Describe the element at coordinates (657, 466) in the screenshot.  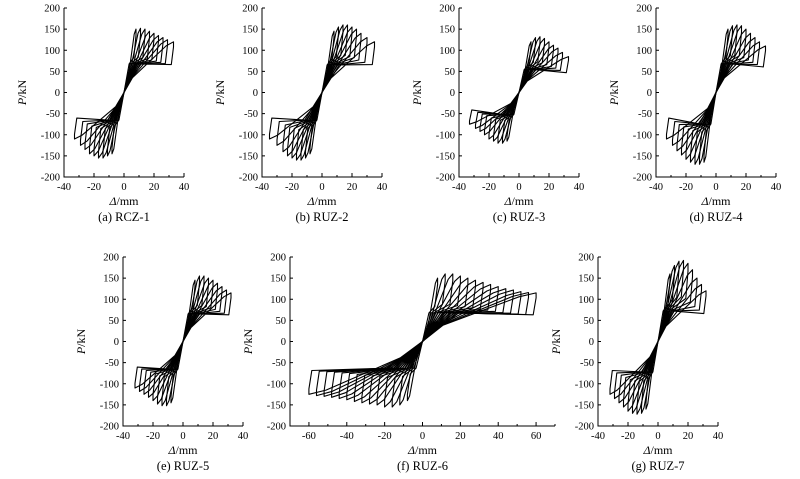
I see `chart-caption: (g) RUZ-7` at that location.